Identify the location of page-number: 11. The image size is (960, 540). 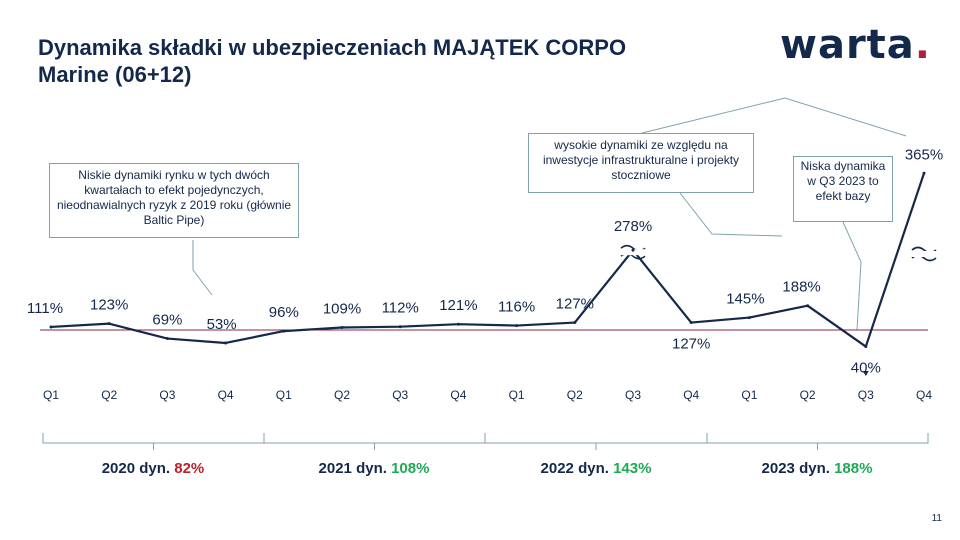
(936, 518).